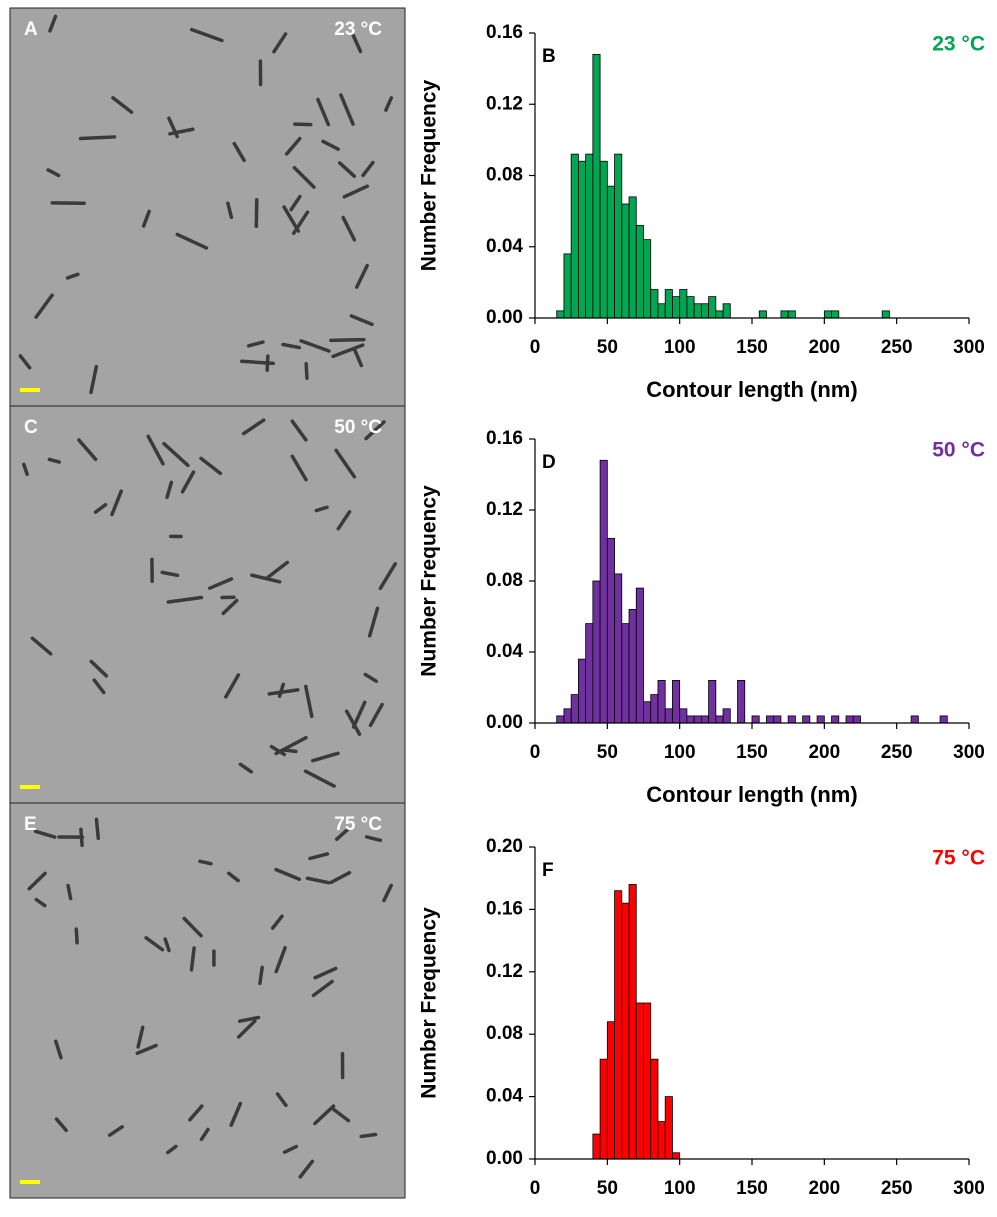  Describe the element at coordinates (549, 56) in the screenshot. I see `panel-label: B` at that location.